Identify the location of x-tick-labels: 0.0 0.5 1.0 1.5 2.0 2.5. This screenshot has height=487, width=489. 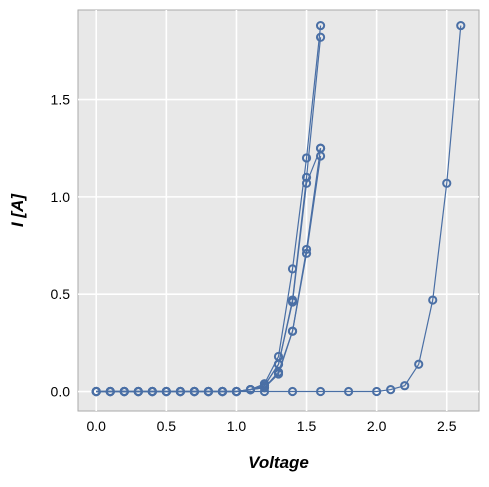
(271, 426).